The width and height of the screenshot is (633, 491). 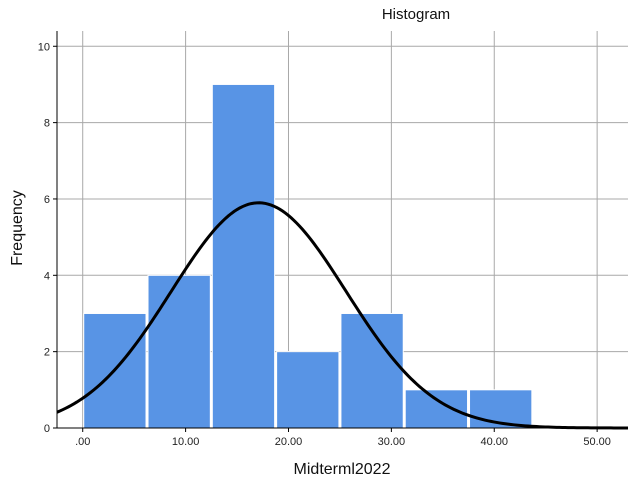 What do you see at coordinates (597, 442) in the screenshot?
I see `x-tick-label: 50.00` at bounding box center [597, 442].